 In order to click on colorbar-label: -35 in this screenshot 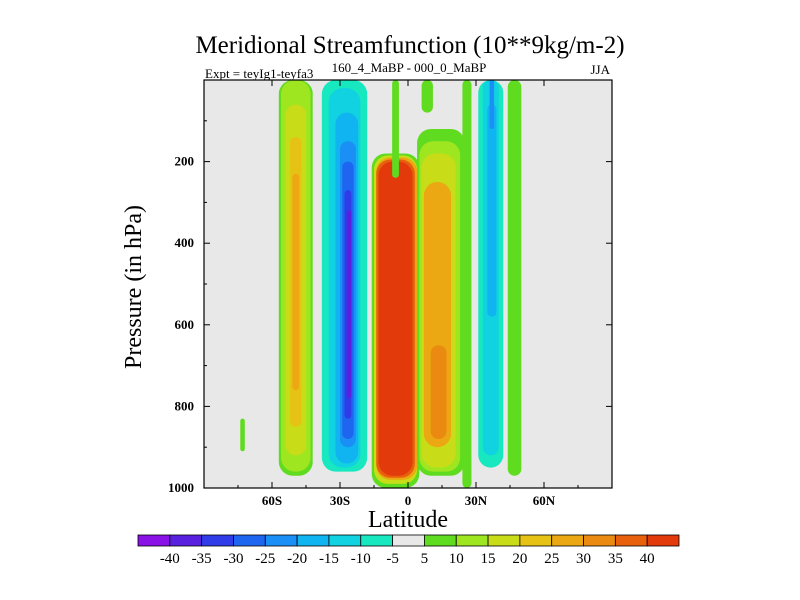, I will do `click(202, 559)`.